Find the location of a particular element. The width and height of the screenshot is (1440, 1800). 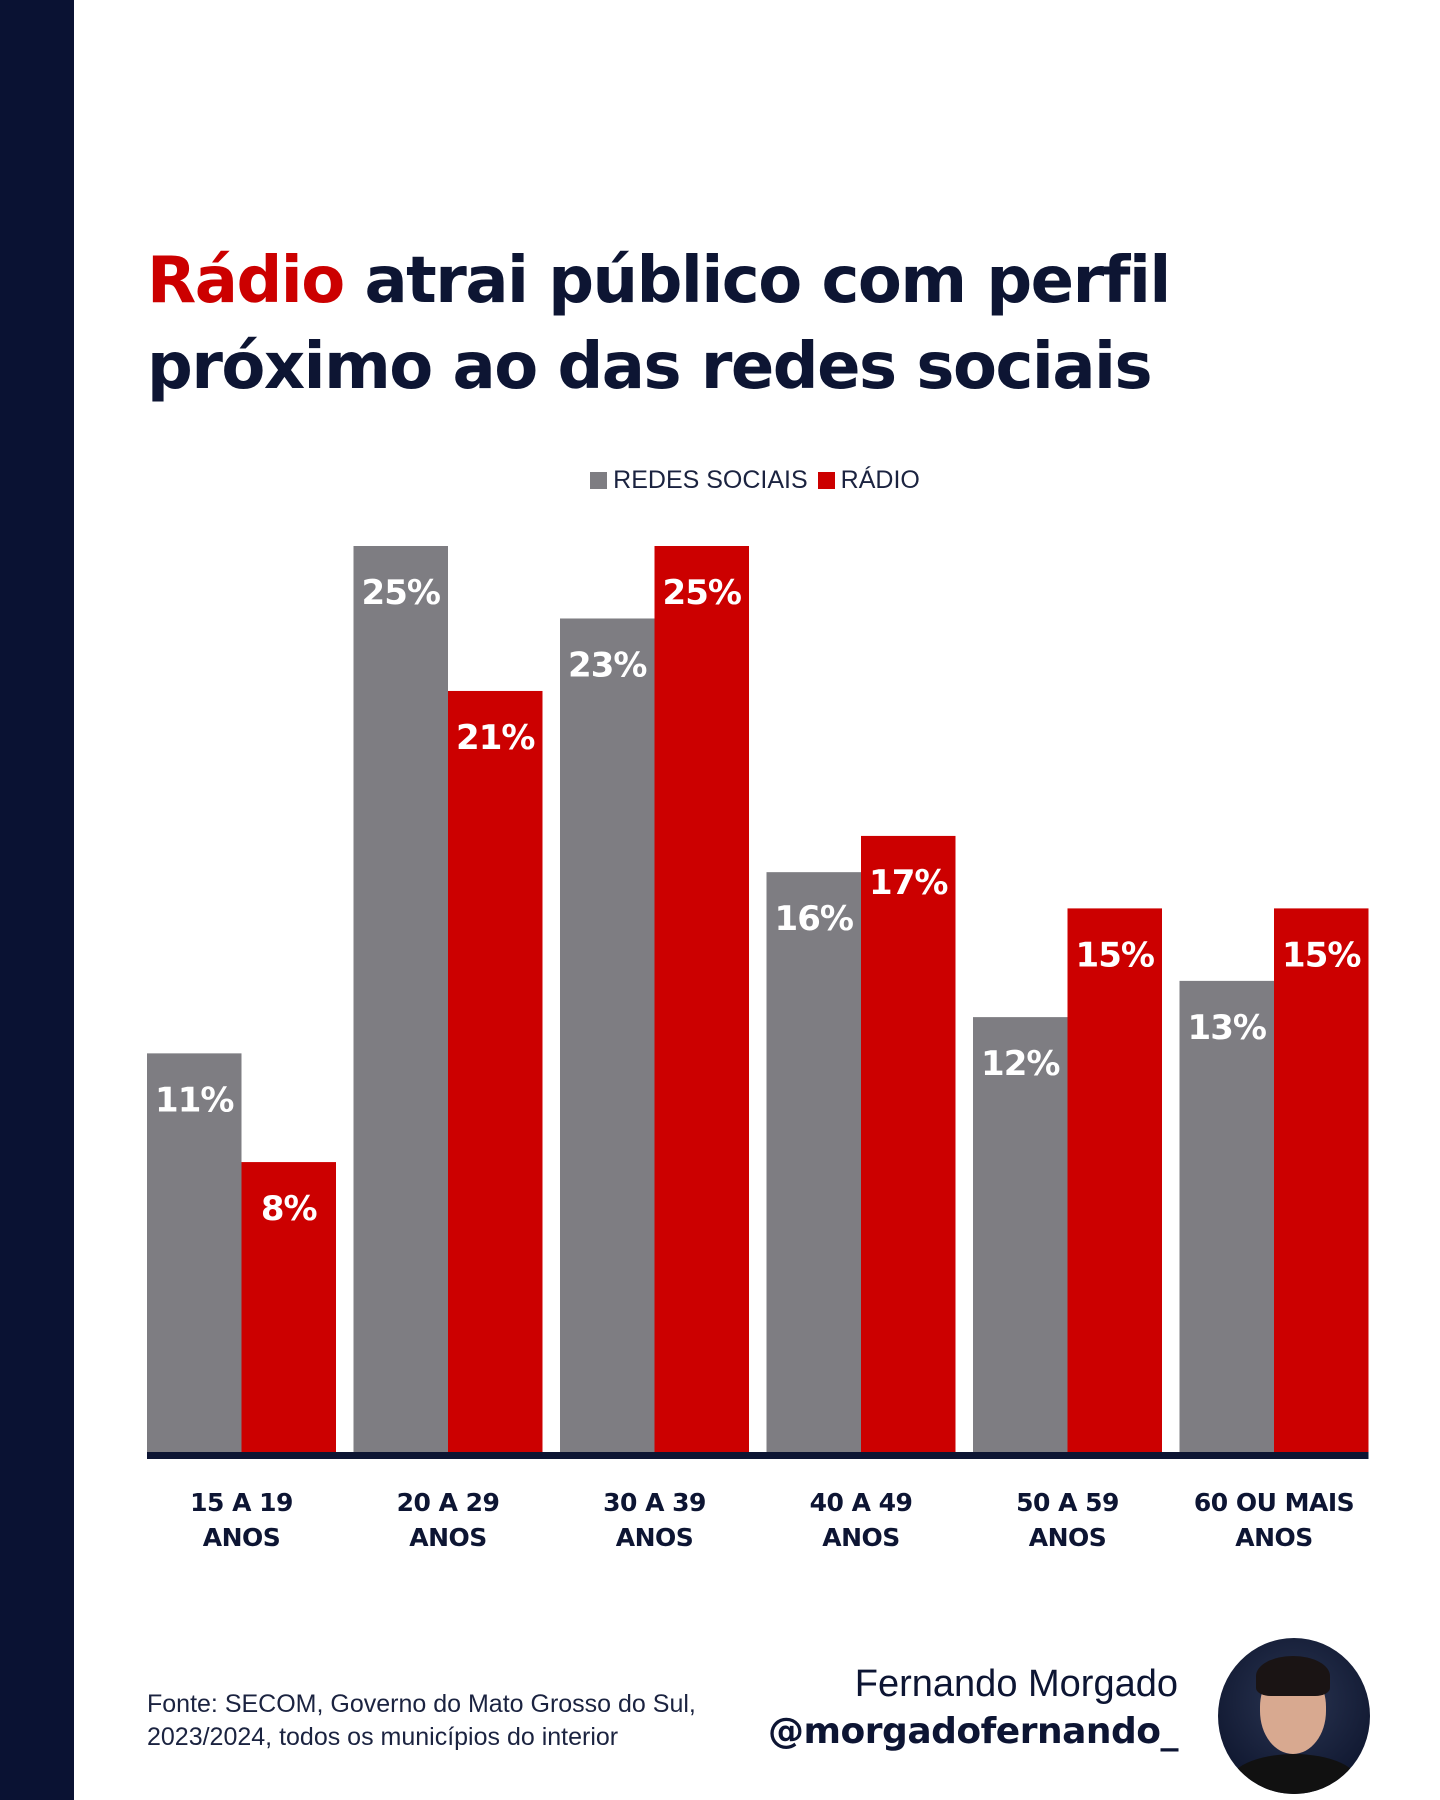

title-line1: atrai público com perfil is located at coordinates (757, 281).